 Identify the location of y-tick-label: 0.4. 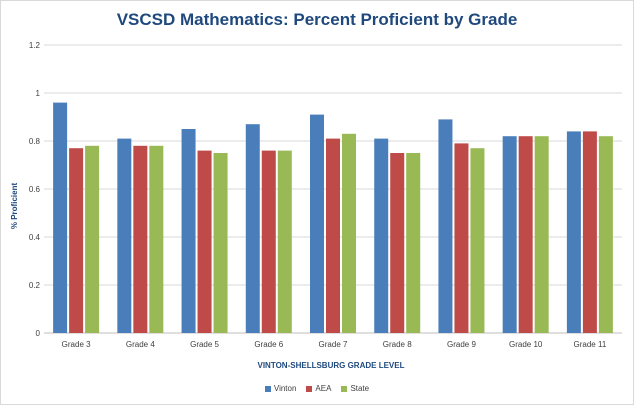
(35, 237).